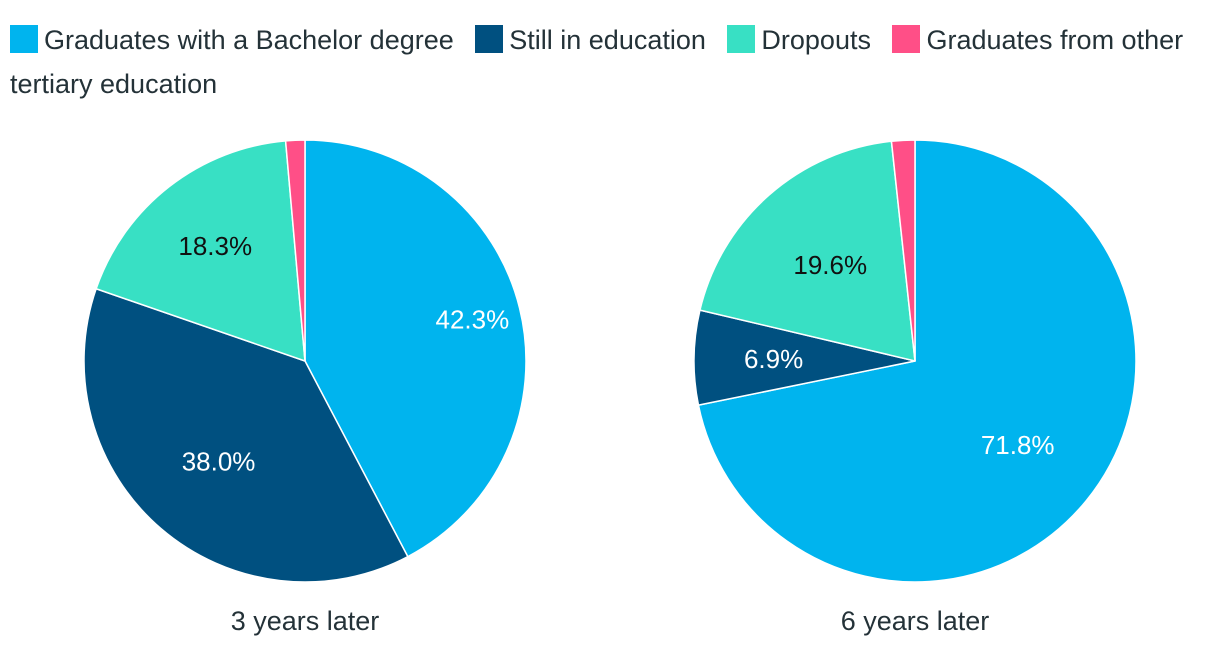 The width and height of the screenshot is (1220, 666). I want to click on pie-title-3-years: 3 years later, so click(305, 621).